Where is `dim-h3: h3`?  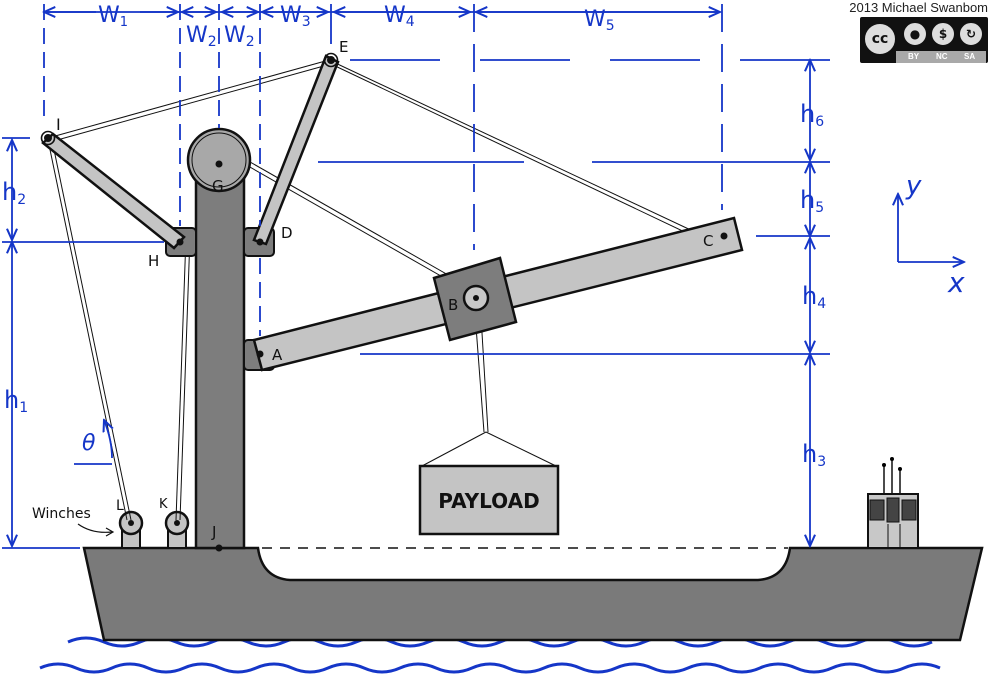 dim-h3: h3 is located at coordinates (814, 455).